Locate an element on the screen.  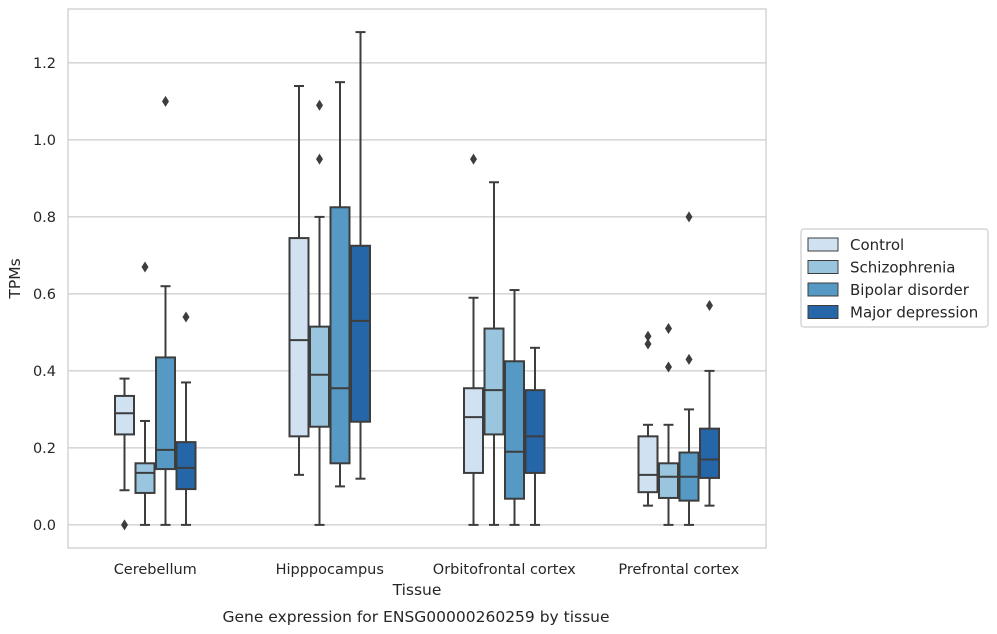
x-axis-label: Tissue is located at coordinates (417, 590).